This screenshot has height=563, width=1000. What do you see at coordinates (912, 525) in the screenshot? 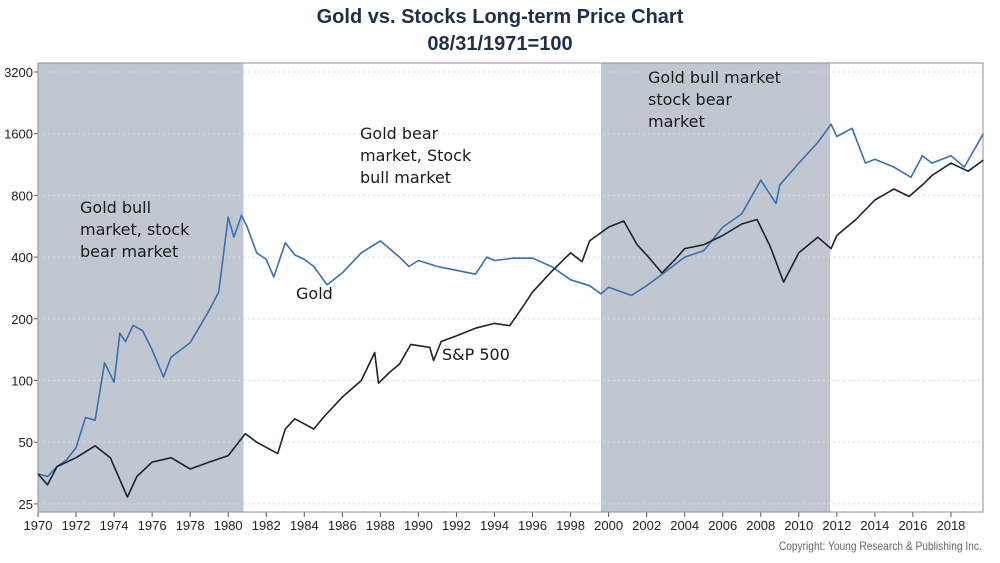
I see `x-tick-label: 2016` at bounding box center [912, 525].